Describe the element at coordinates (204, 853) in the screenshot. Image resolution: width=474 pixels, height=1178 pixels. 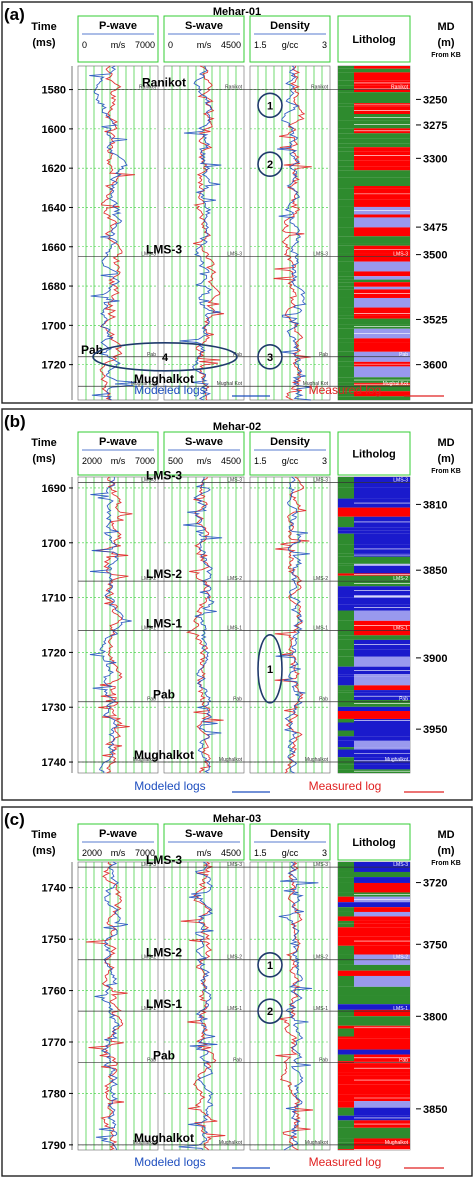
I see `track-unit-label: m/s` at that location.